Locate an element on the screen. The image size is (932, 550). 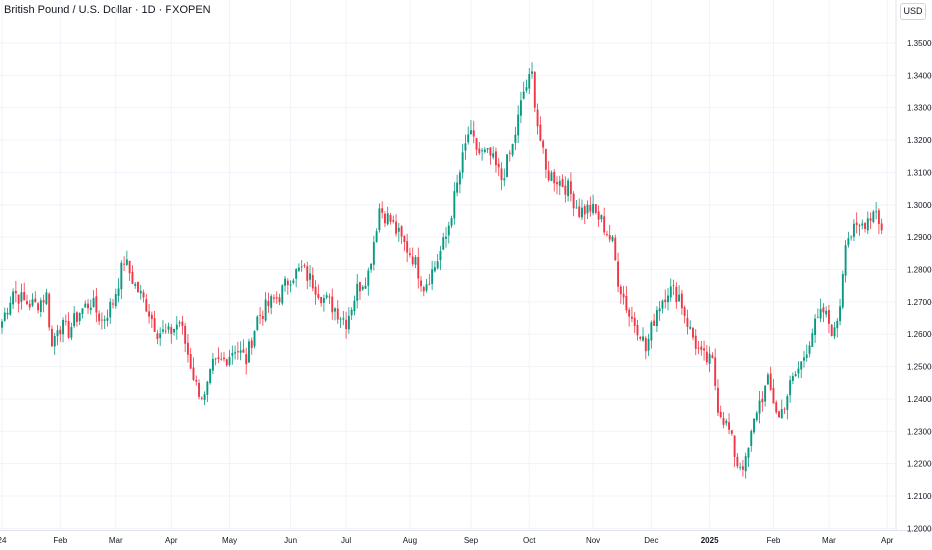
price-tick-label: 1.22000 is located at coordinates (919, 464).